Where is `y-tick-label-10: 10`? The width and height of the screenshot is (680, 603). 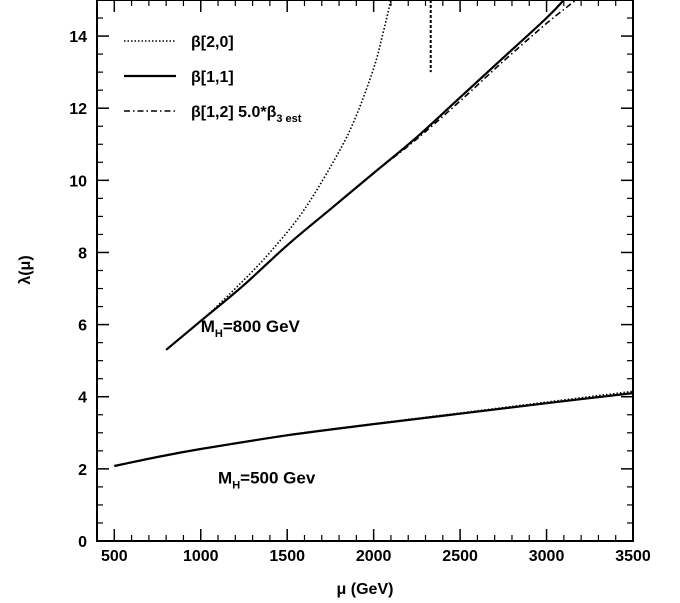
y-tick-label-10: 10 is located at coordinates (78, 181).